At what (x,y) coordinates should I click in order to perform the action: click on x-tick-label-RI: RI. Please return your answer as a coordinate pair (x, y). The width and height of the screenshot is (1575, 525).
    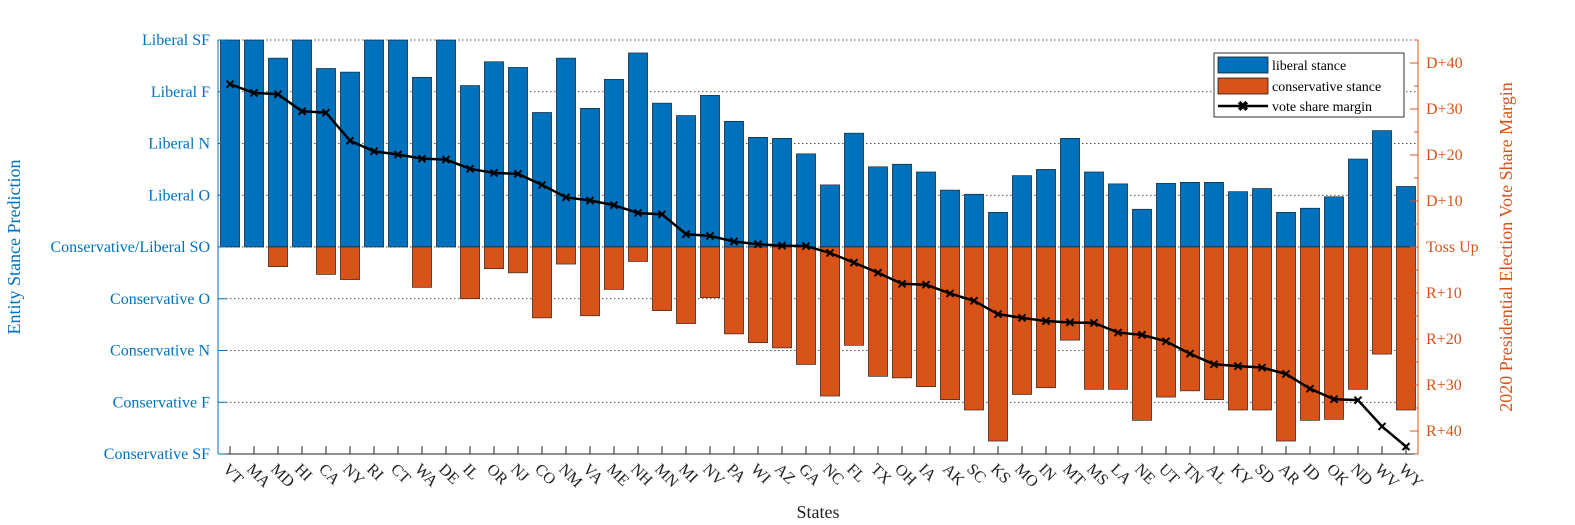
    Looking at the image, I should click on (374, 472).